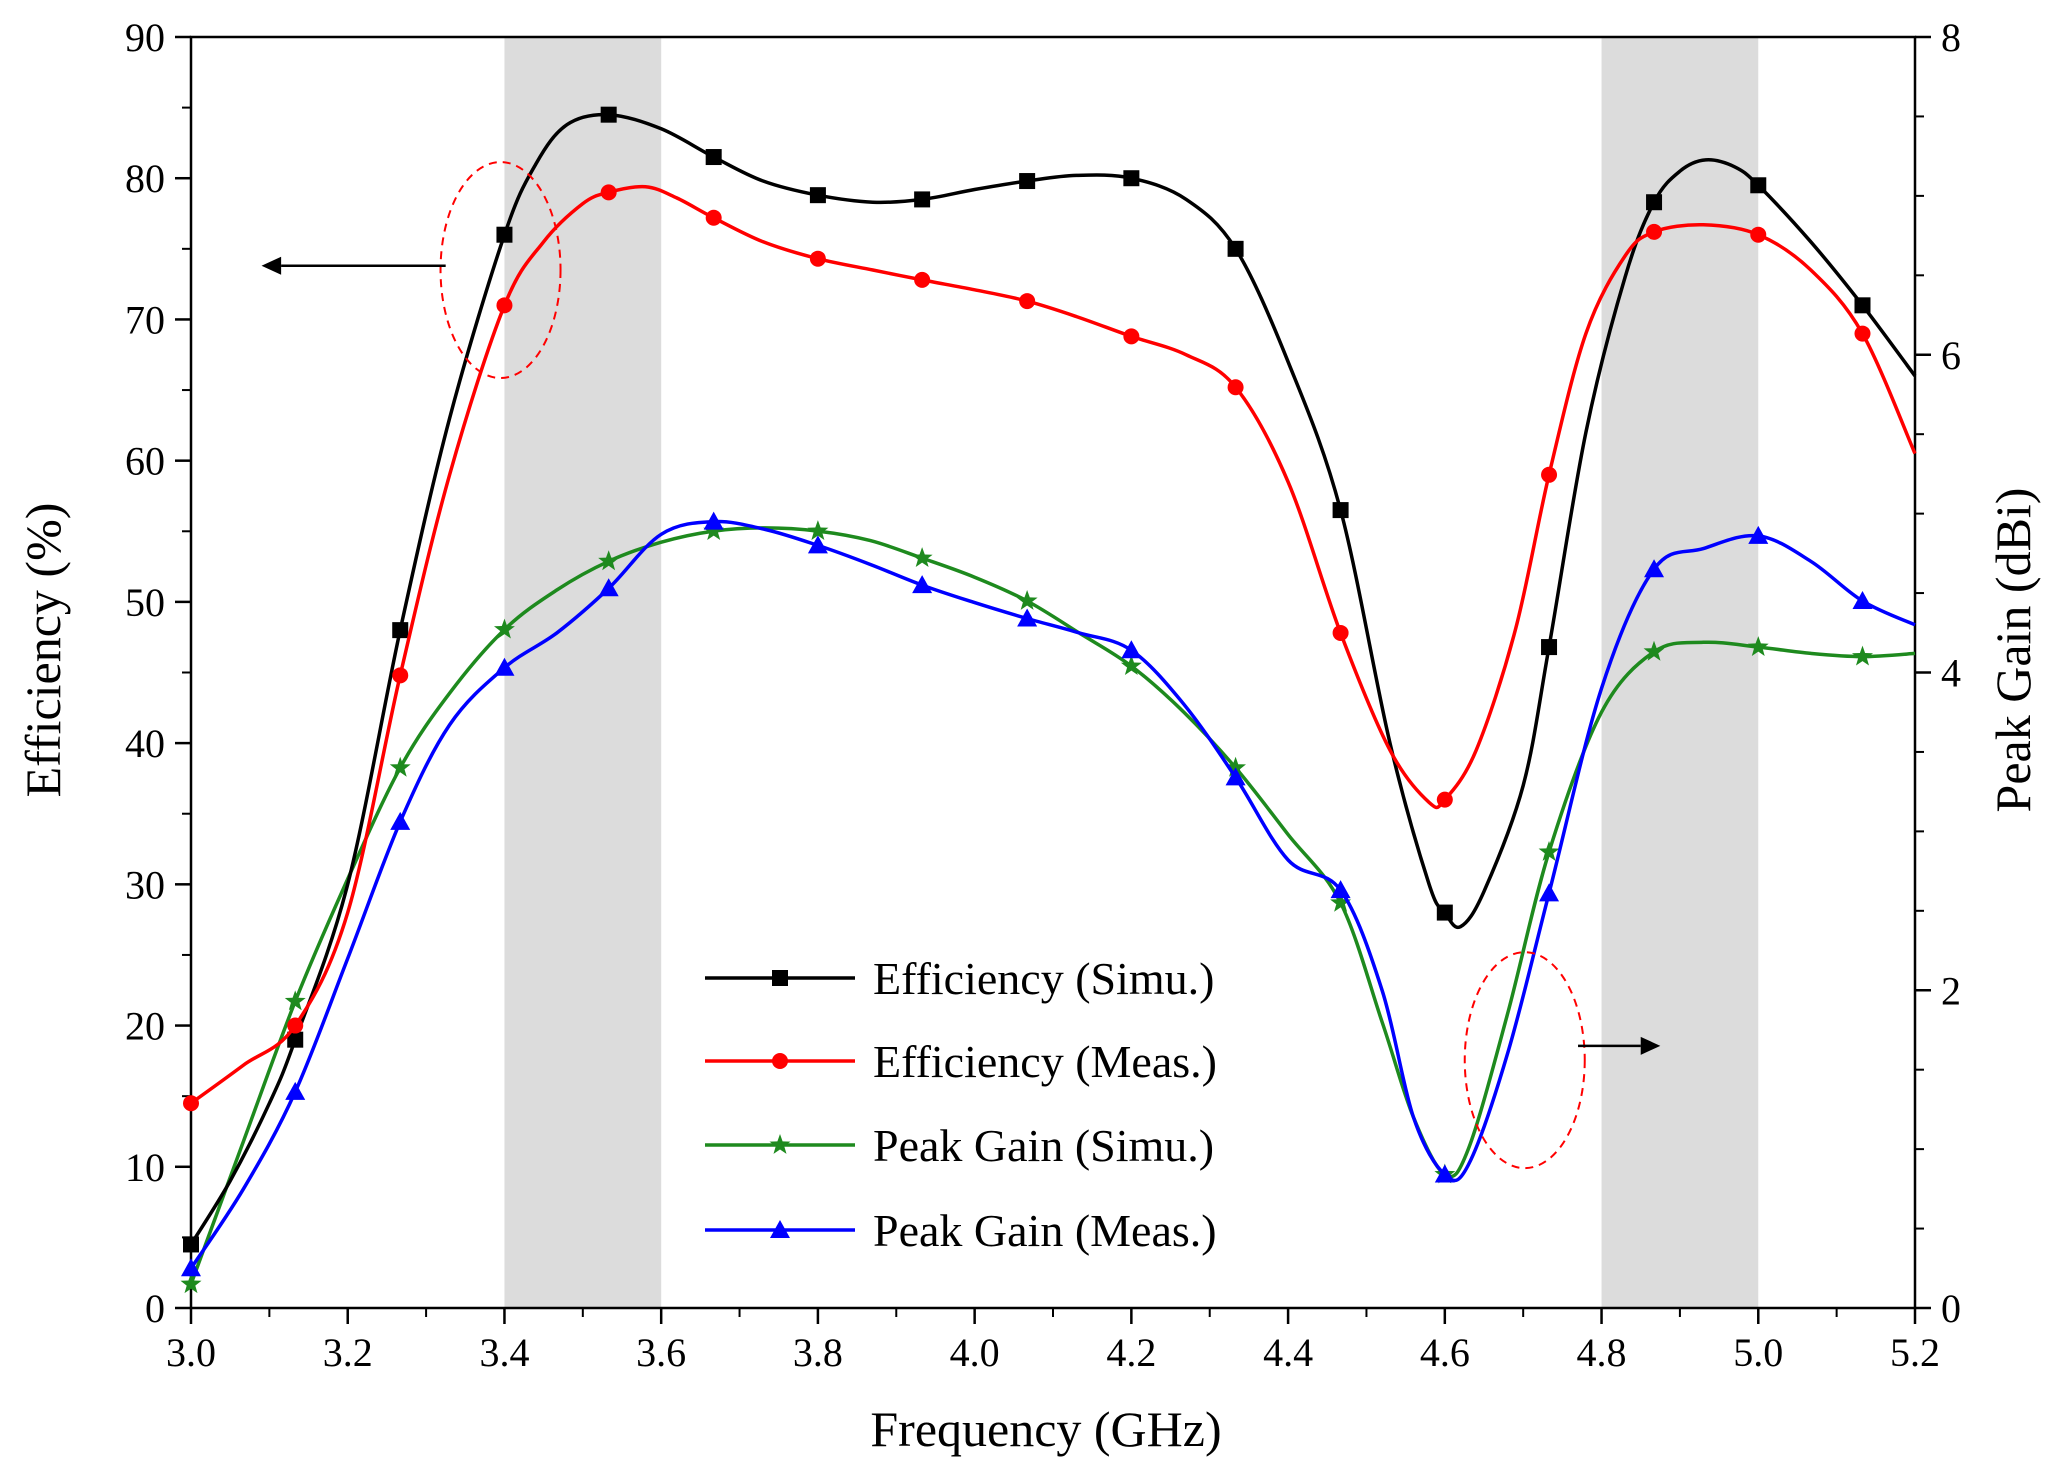 Image resolution: width=2062 pixels, height=1482 pixels. I want to click on y-right-tick-label: 2, so click(1951, 990).